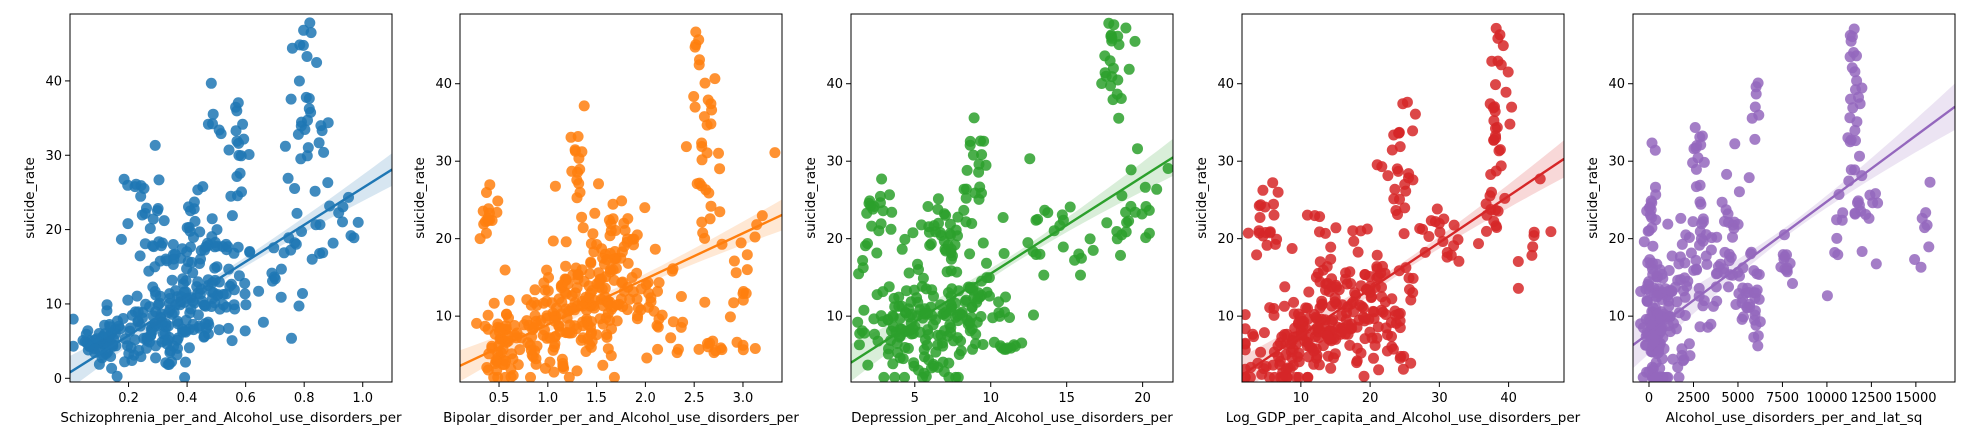  Describe the element at coordinates (1403, 267) in the screenshot. I see `regression-line` at that location.